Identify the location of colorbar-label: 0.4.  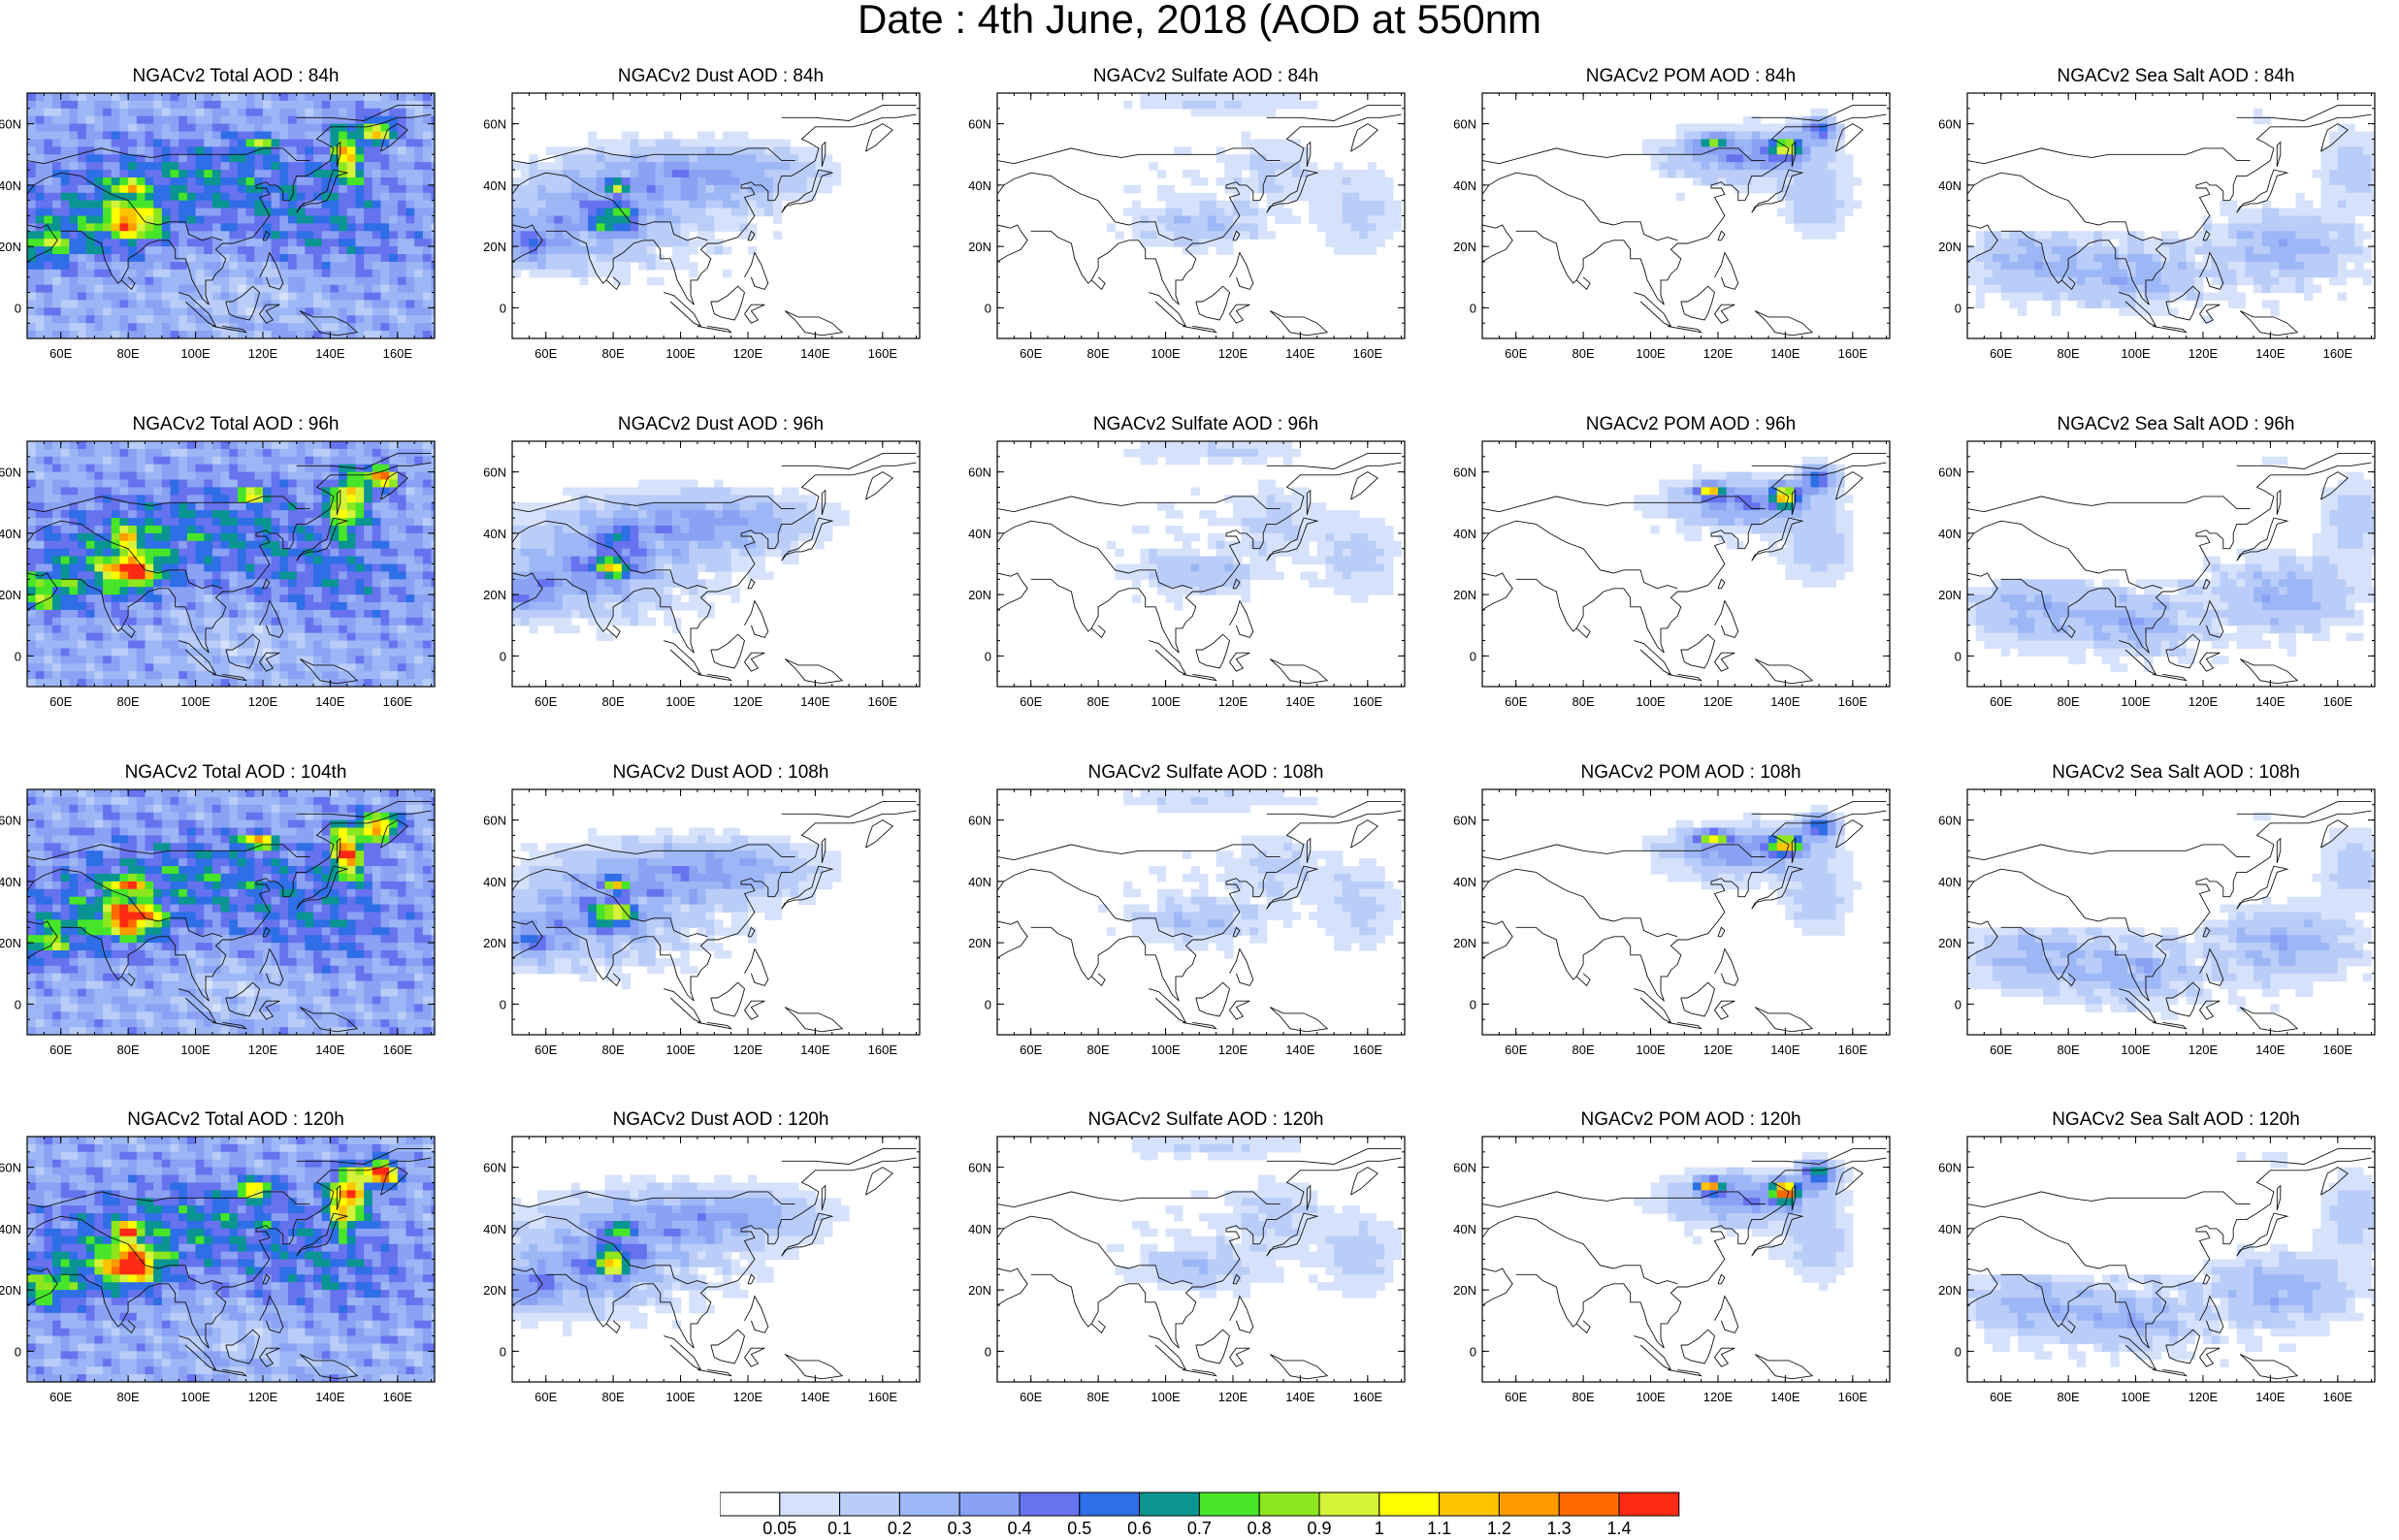
(1019, 1528).